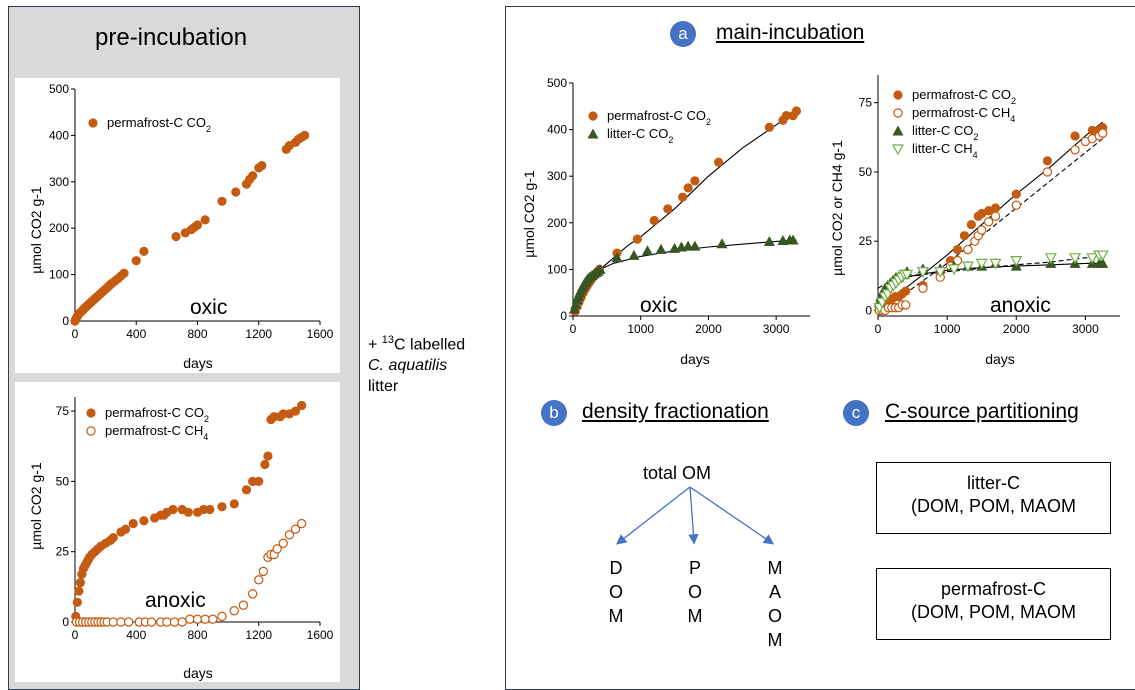  I want to click on x-tick-label: 3000, so click(1085, 329).